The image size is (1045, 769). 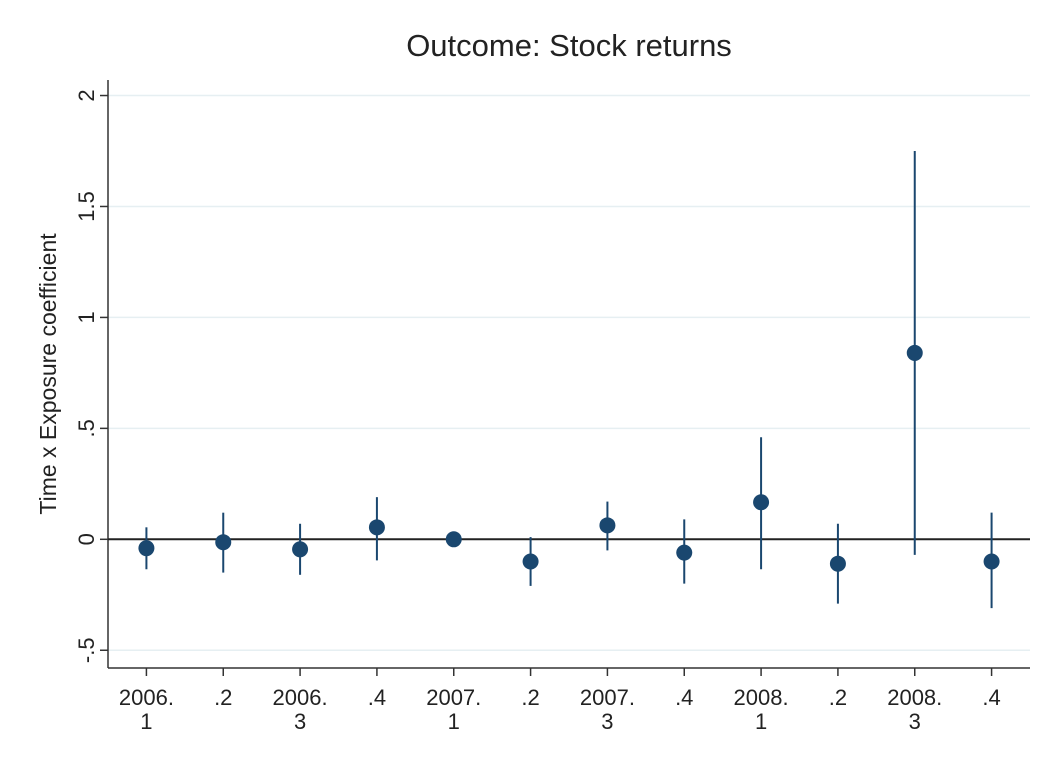 I want to click on y-tick-label: 2, so click(x=86, y=95).